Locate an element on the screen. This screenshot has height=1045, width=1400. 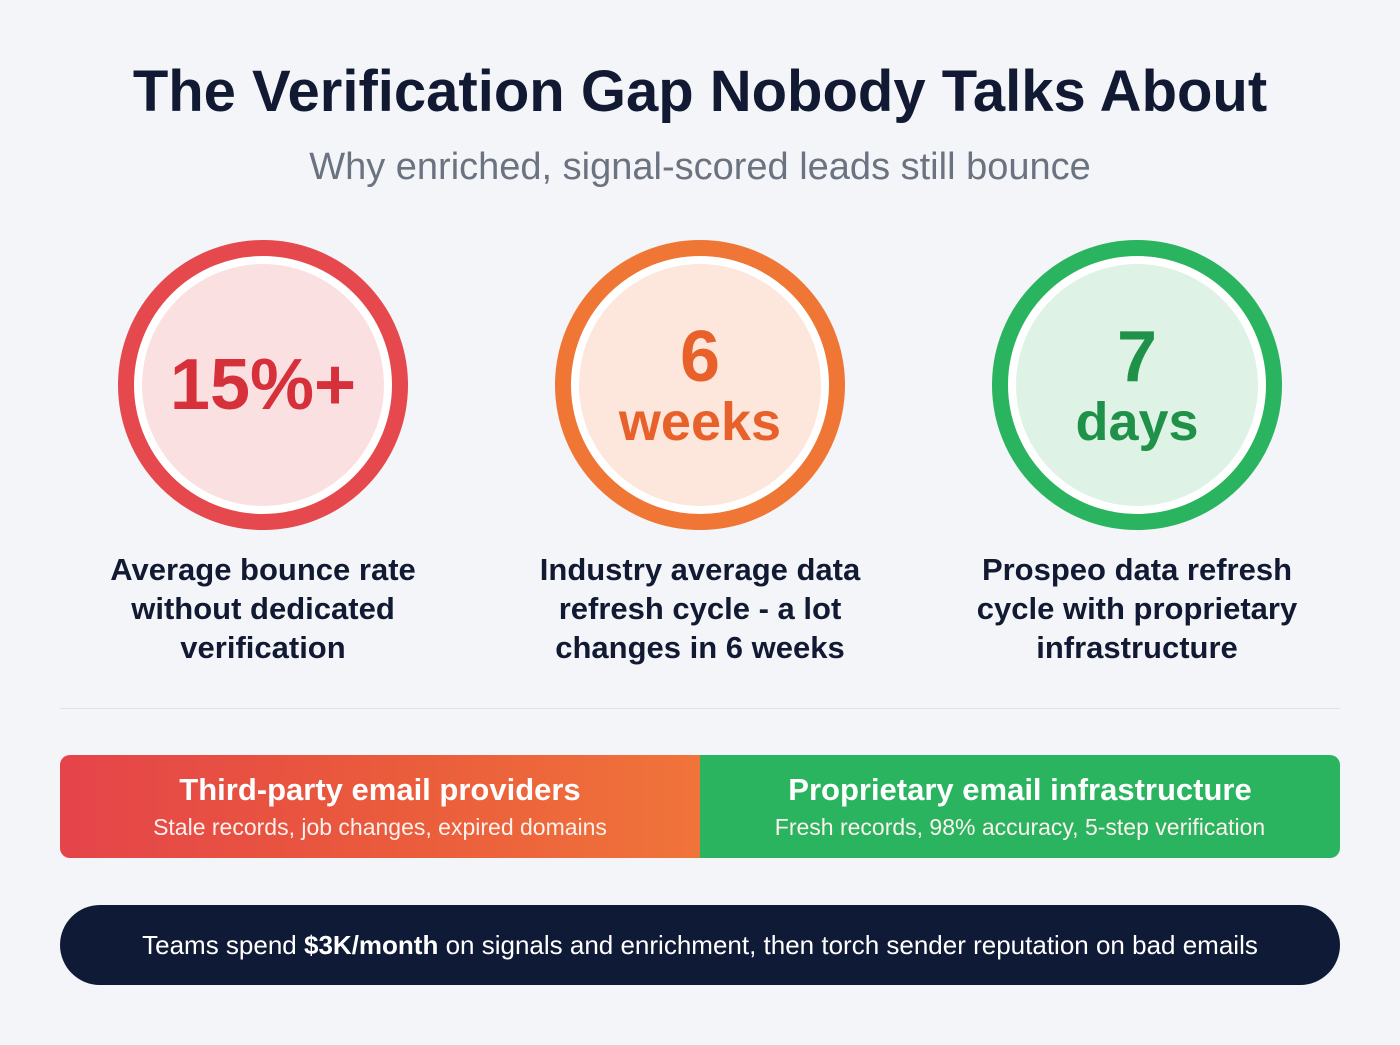
stat-ring: 6 weeks is located at coordinates (700, 385).